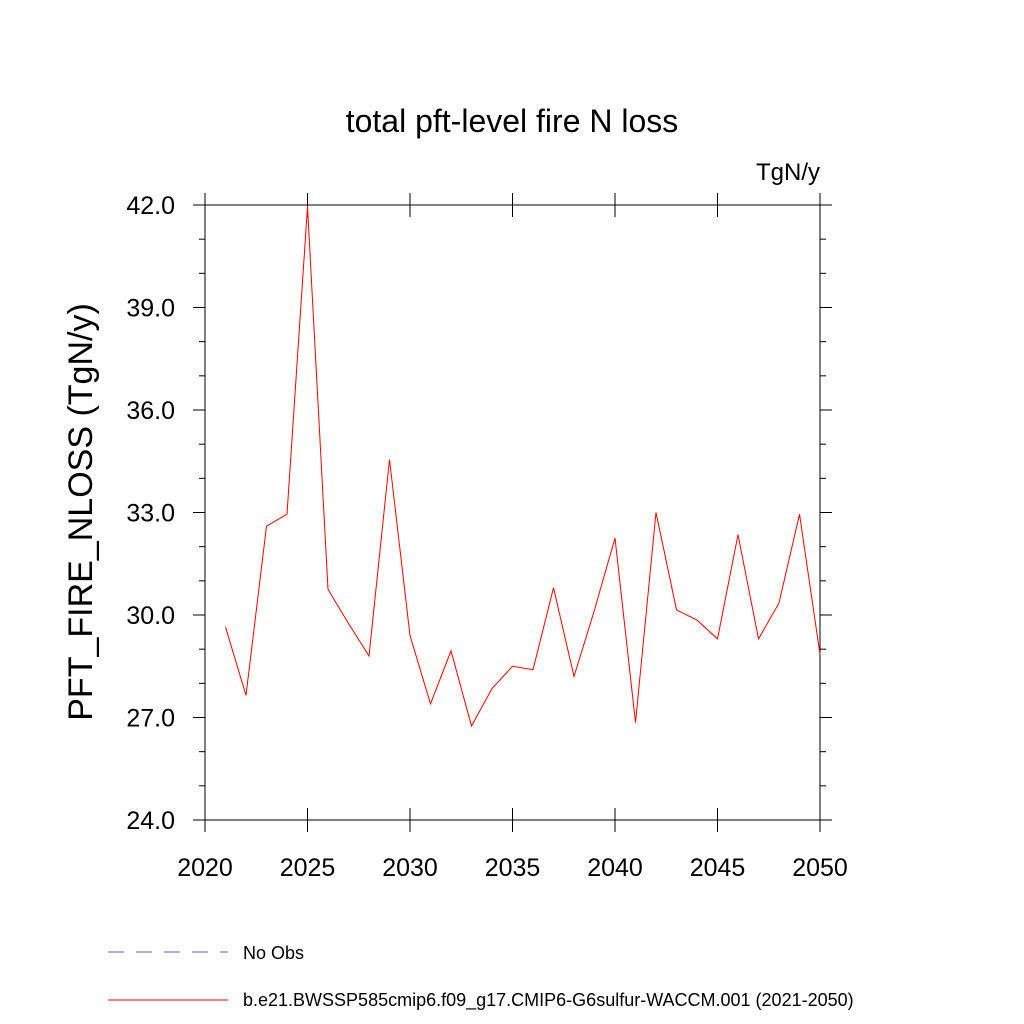 The height and width of the screenshot is (1024, 1024). I want to click on x-tick-labels: 2020 2025 2030 2035 2040 2045 2050, so click(512, 868).